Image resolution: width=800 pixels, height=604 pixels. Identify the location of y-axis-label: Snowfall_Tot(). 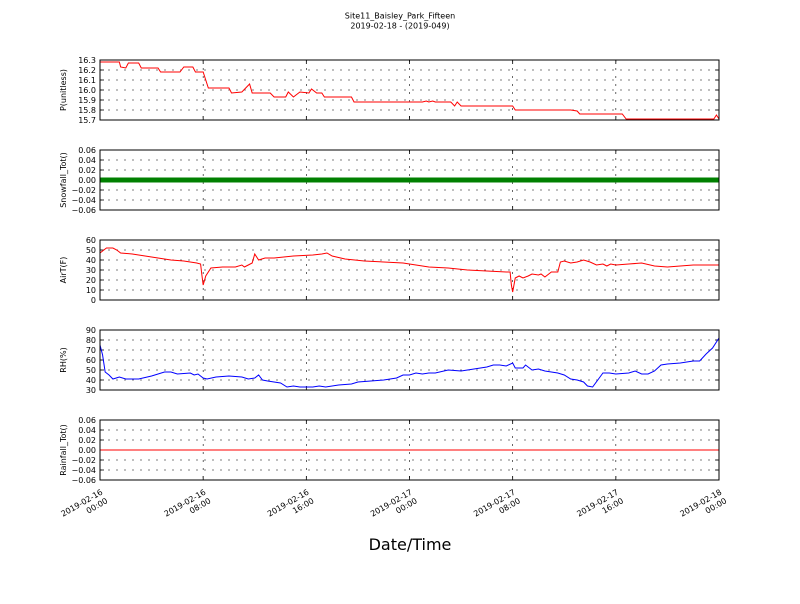
(63, 180).